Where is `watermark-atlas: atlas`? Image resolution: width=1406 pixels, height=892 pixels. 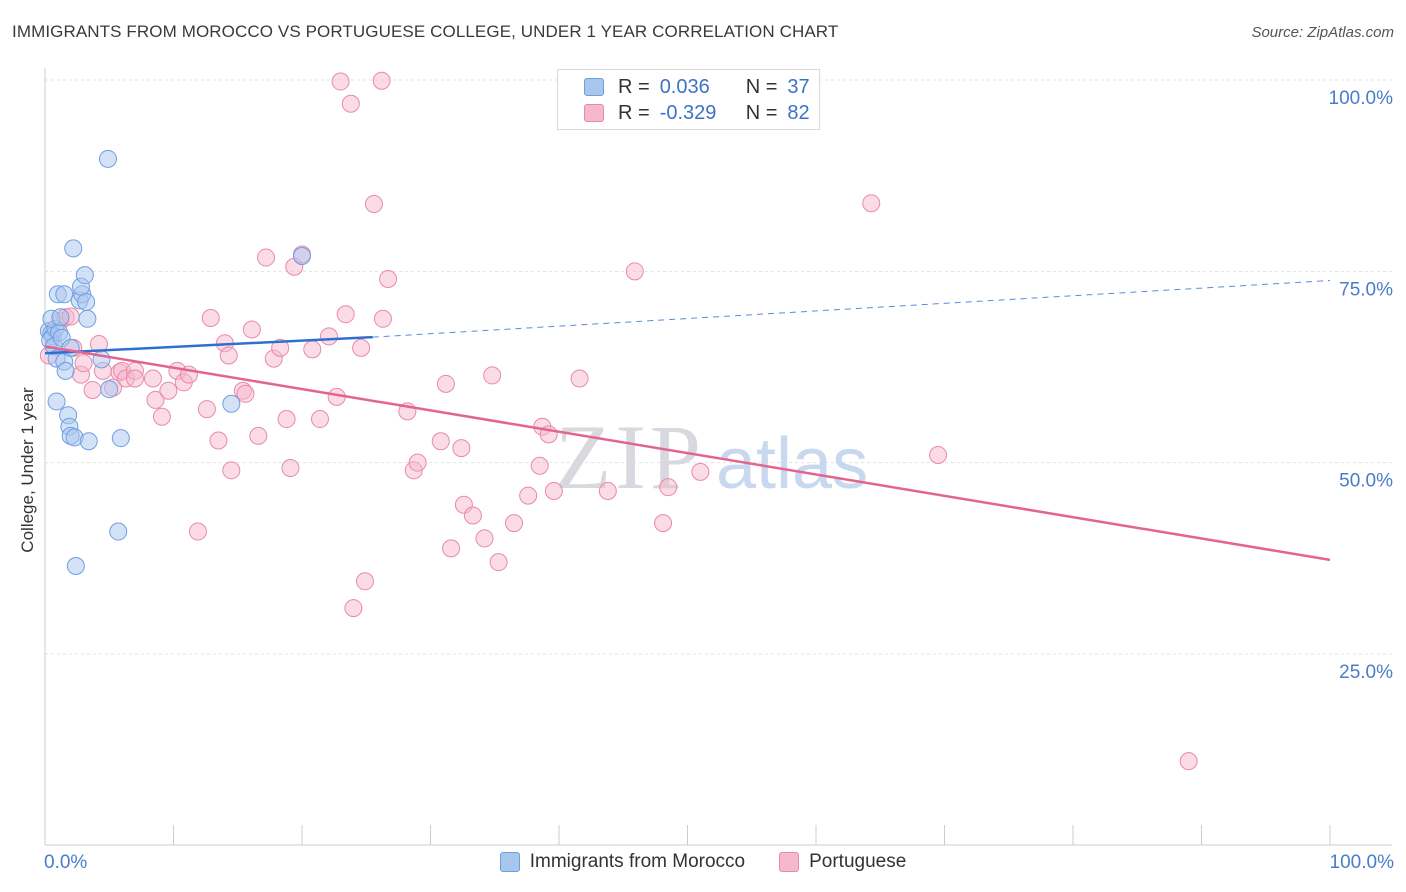 watermark-atlas: atlas is located at coordinates (792, 464).